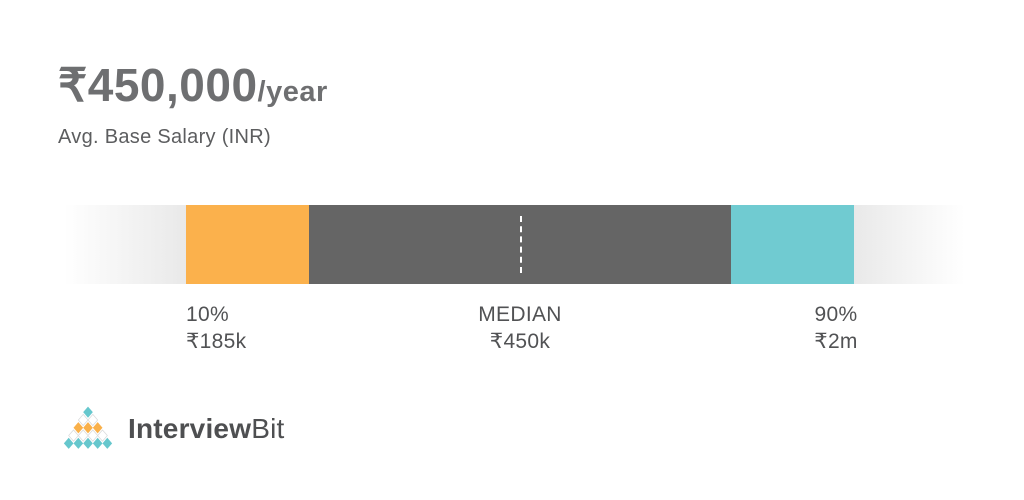 This screenshot has width=1024, height=500. I want to click on percentile-90-value: ₹2m, so click(836, 341).